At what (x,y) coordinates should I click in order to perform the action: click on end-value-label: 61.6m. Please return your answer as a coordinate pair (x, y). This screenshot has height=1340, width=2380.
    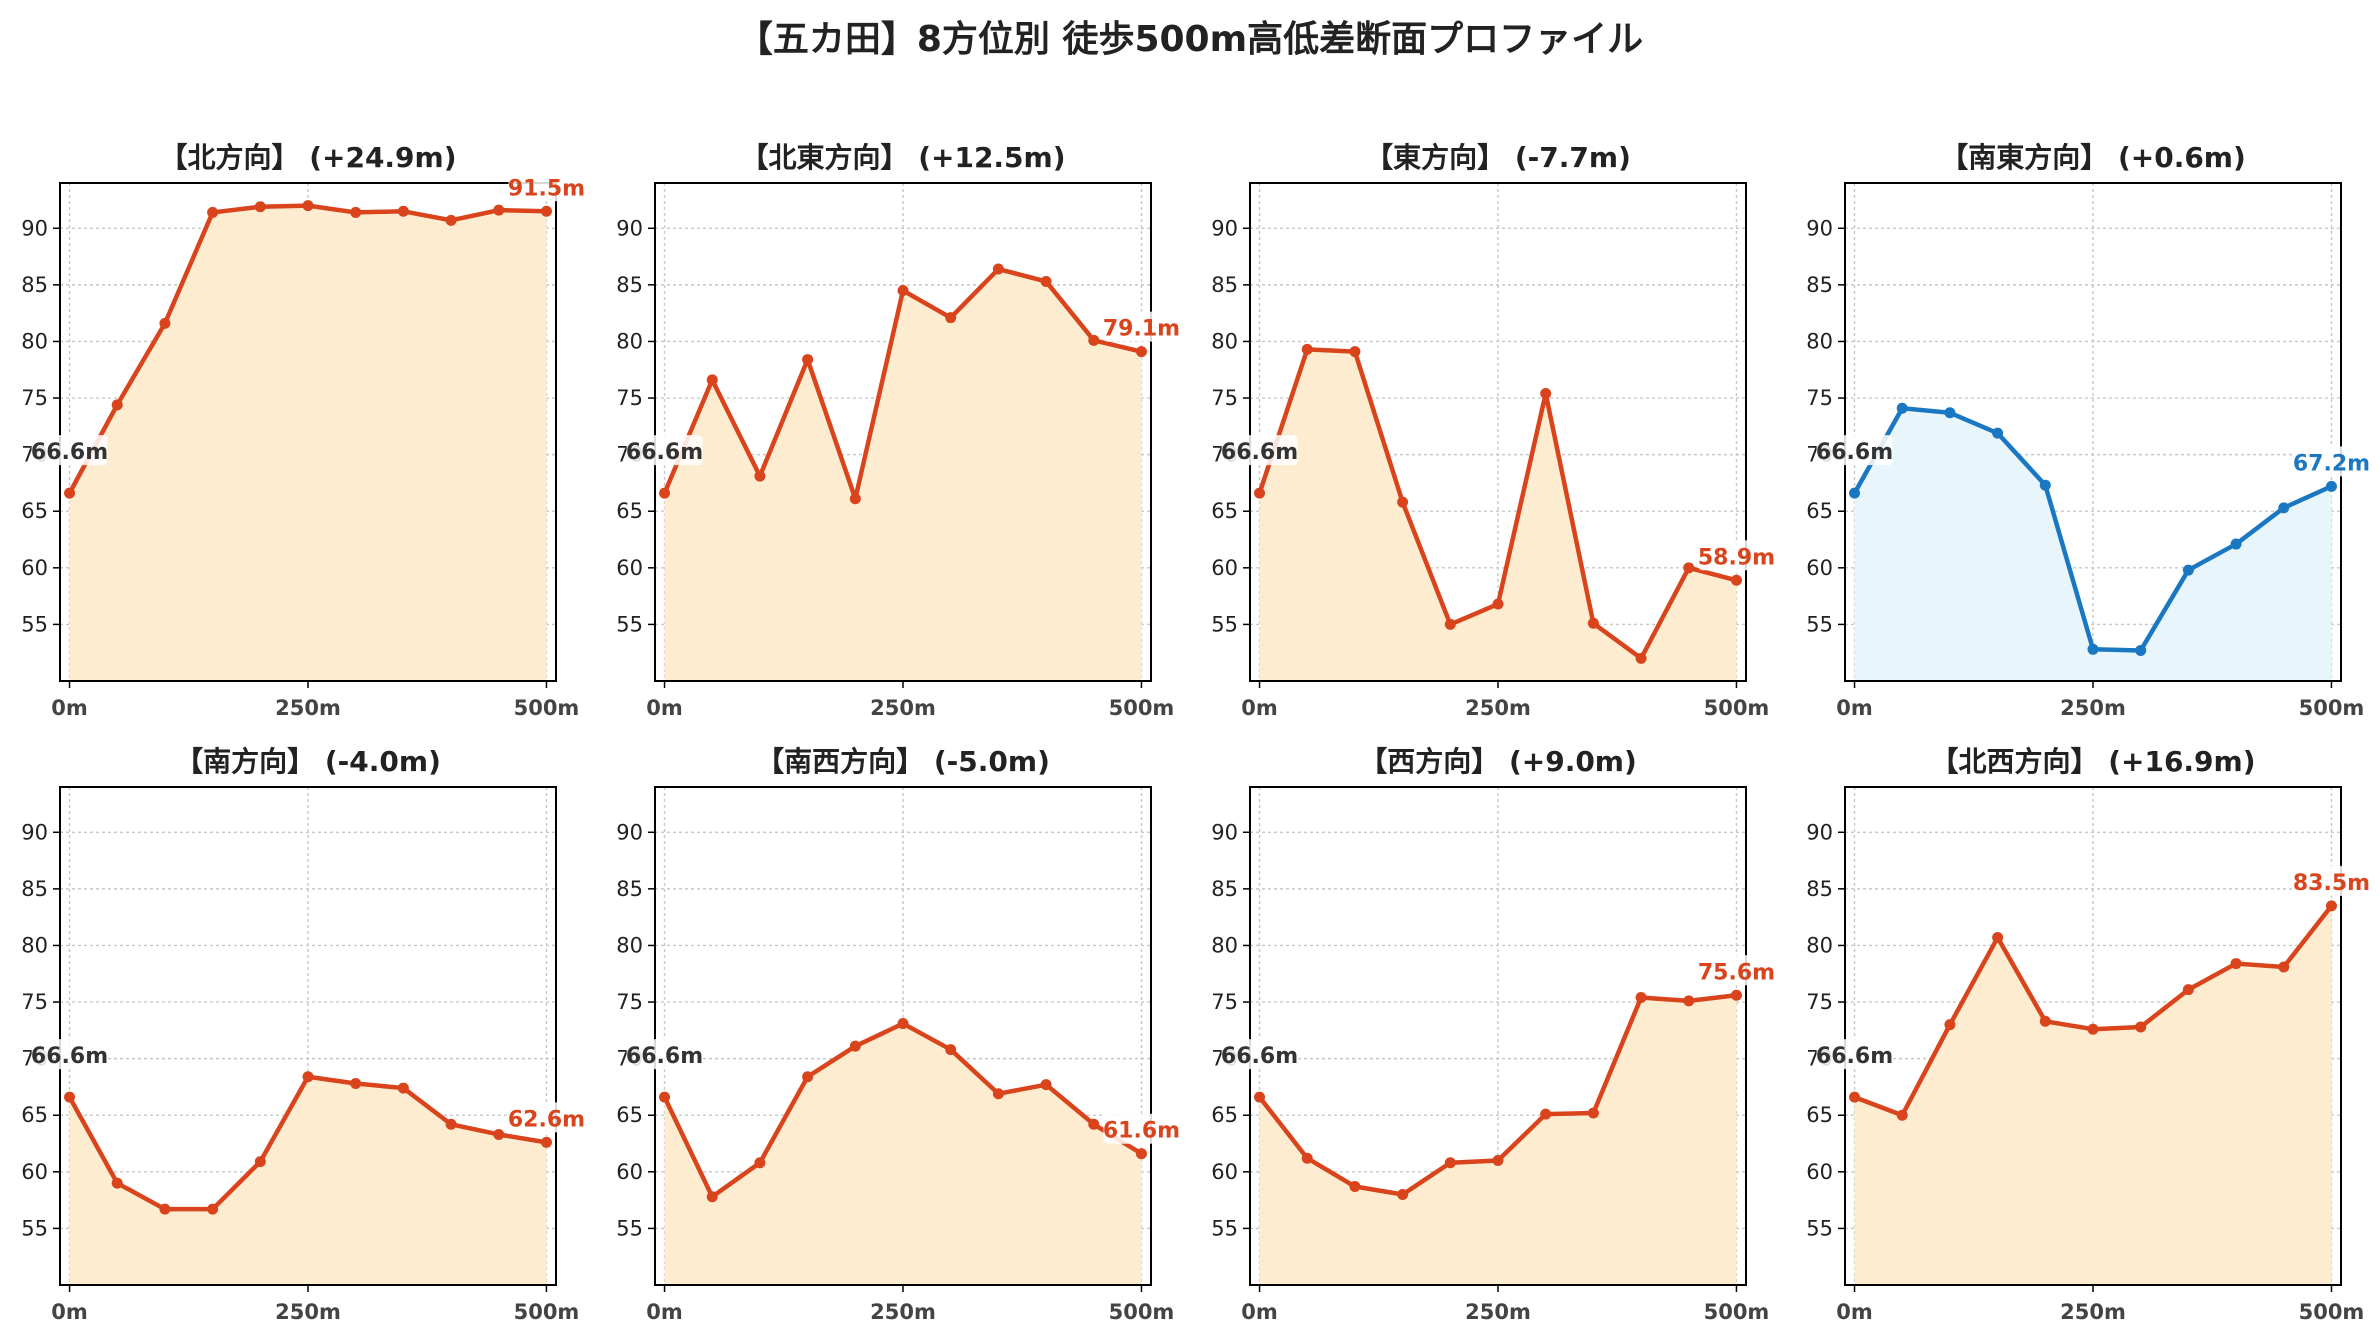
    Looking at the image, I should click on (1141, 1131).